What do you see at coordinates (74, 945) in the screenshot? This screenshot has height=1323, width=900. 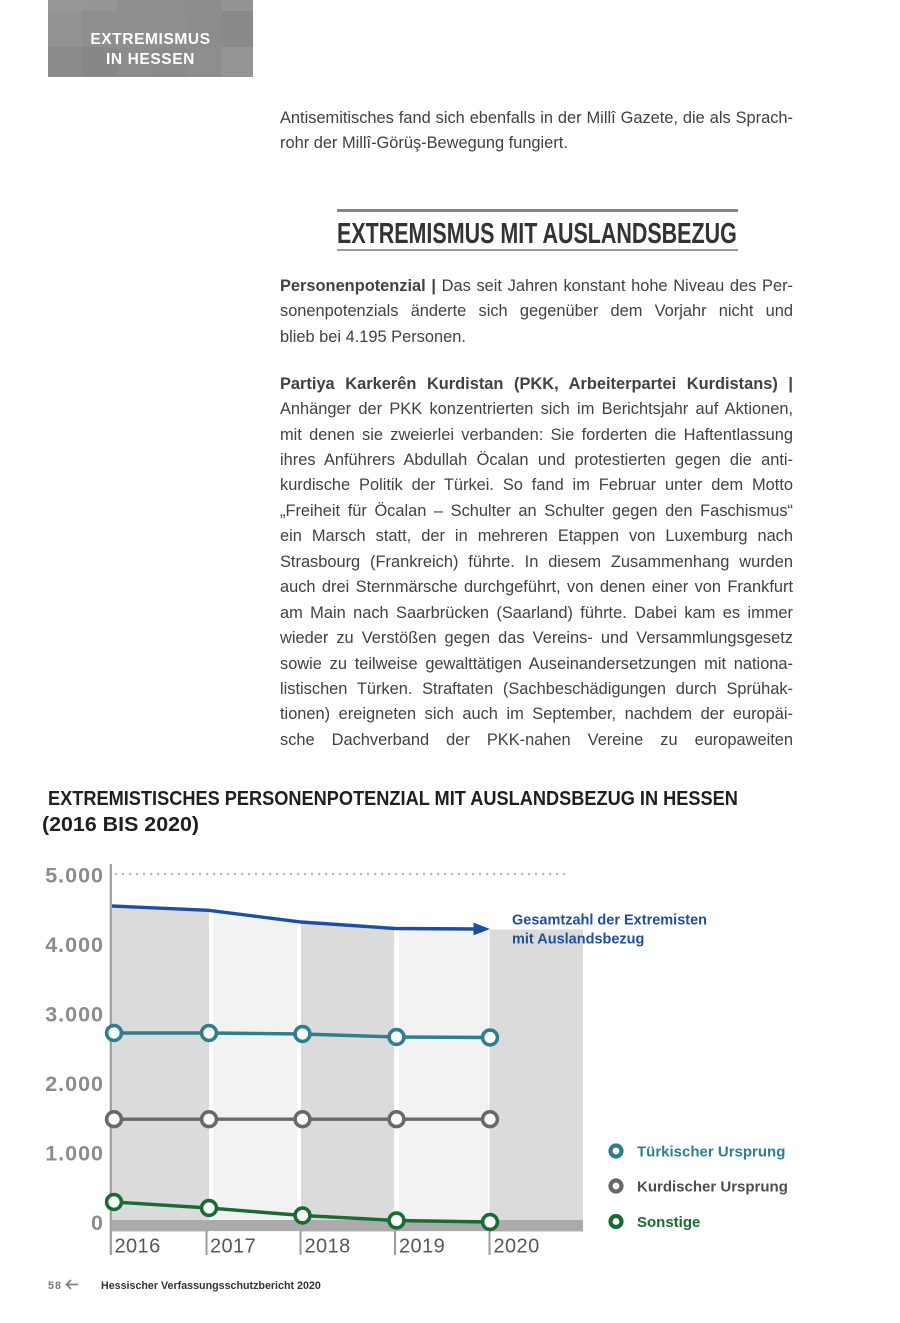 I see `svg-text: 4.000` at bounding box center [74, 945].